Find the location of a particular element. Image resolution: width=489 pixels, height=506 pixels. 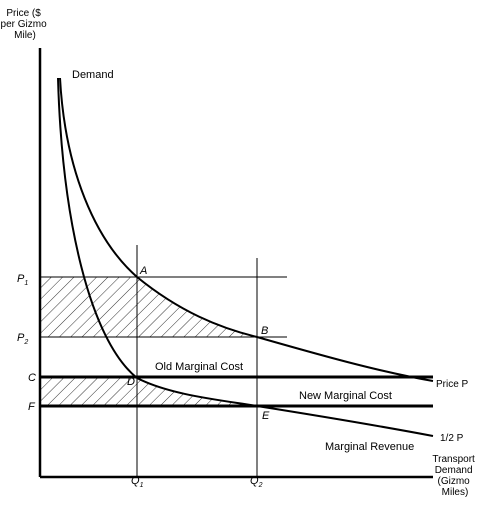

point-a: A is located at coordinates (143, 271).